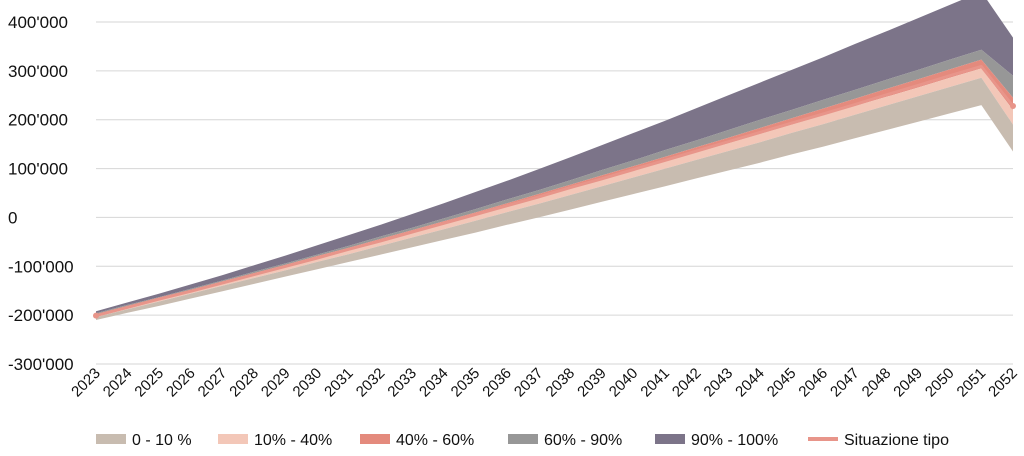 This screenshot has width=1024, height=456. Describe the element at coordinates (181, 383) in the screenshot. I see `x-tick-label: 2026` at that location.